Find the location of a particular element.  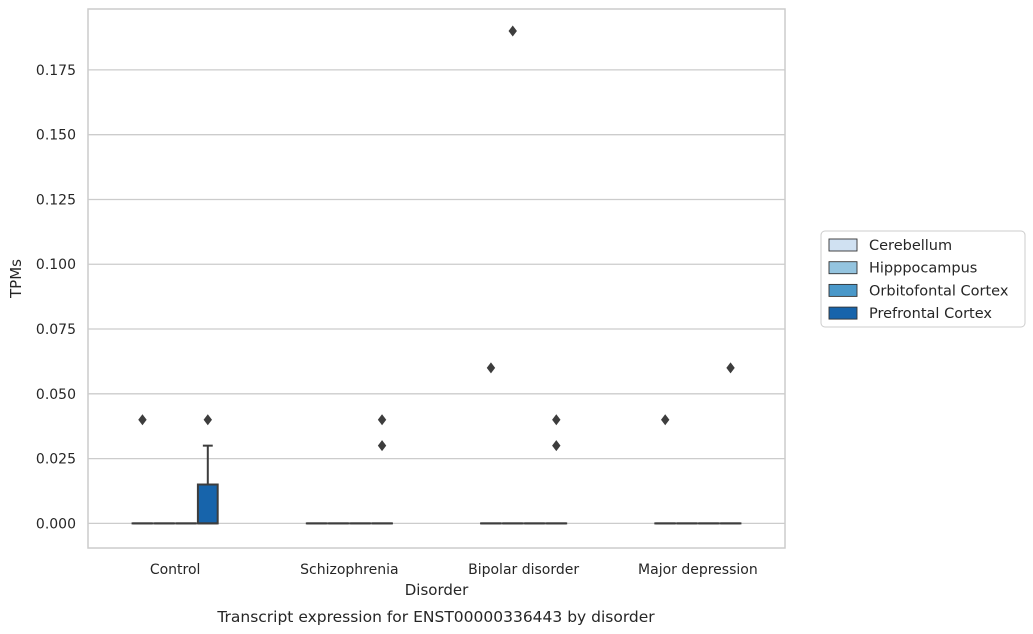

x-tick-label: Control is located at coordinates (175, 570).